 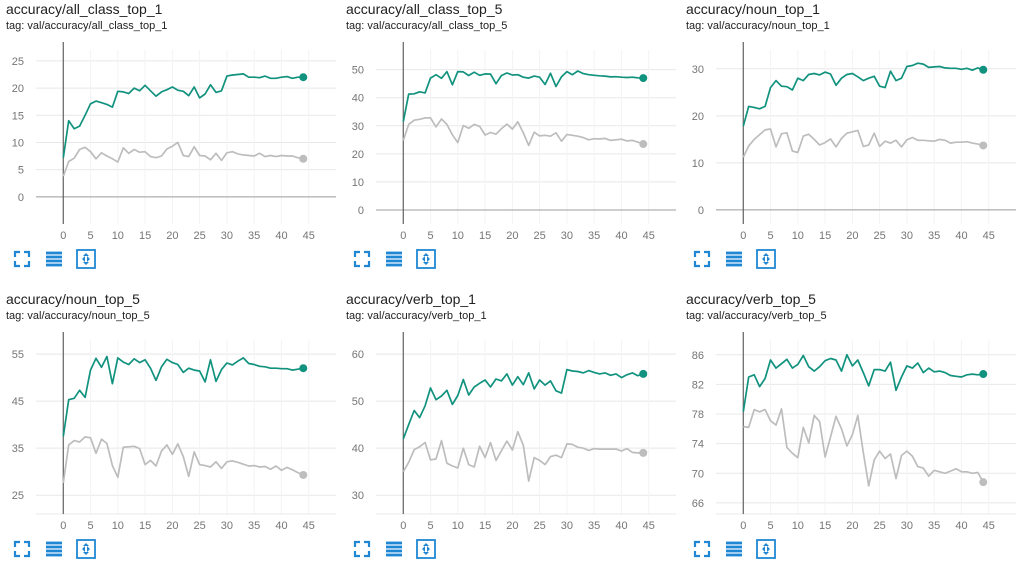 I want to click on chart-plot: 0 10 20 30 0 5 10 15 20 25 30 35 40 45, so click(x=850, y=142).